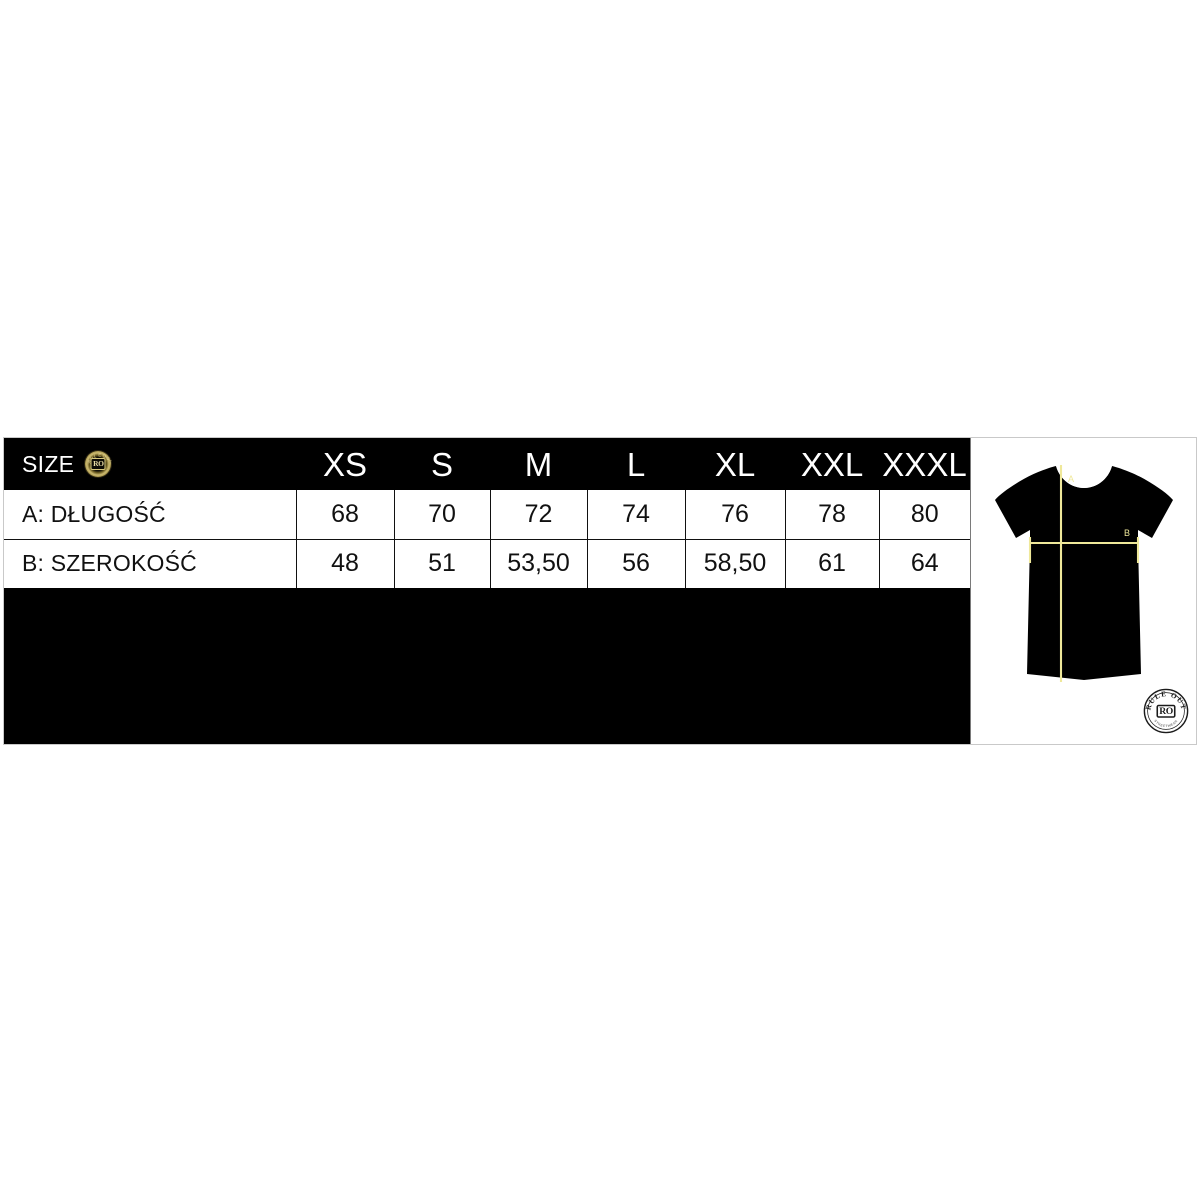  Describe the element at coordinates (442, 515) in the screenshot. I see `cell-length-s: 70` at that location.